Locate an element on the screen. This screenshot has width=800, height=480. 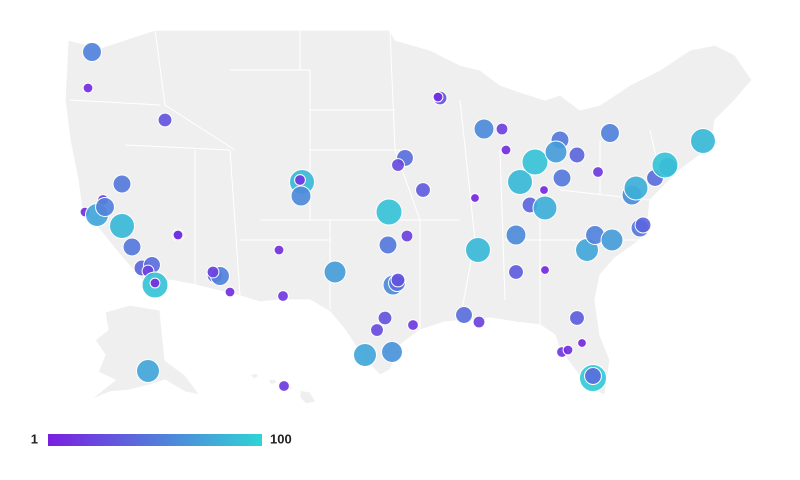
legend-max: 100 is located at coordinates (281, 438).